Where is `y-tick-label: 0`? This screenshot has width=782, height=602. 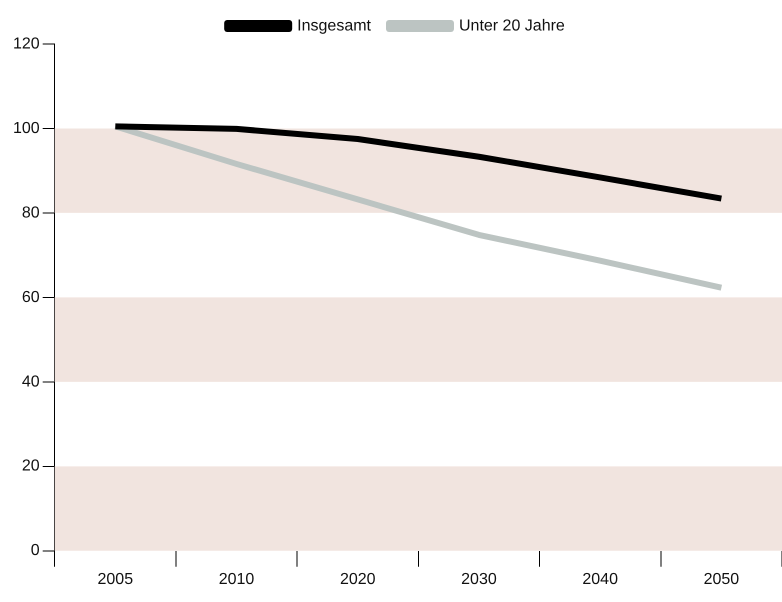
y-tick-label: 0 is located at coordinates (35, 551).